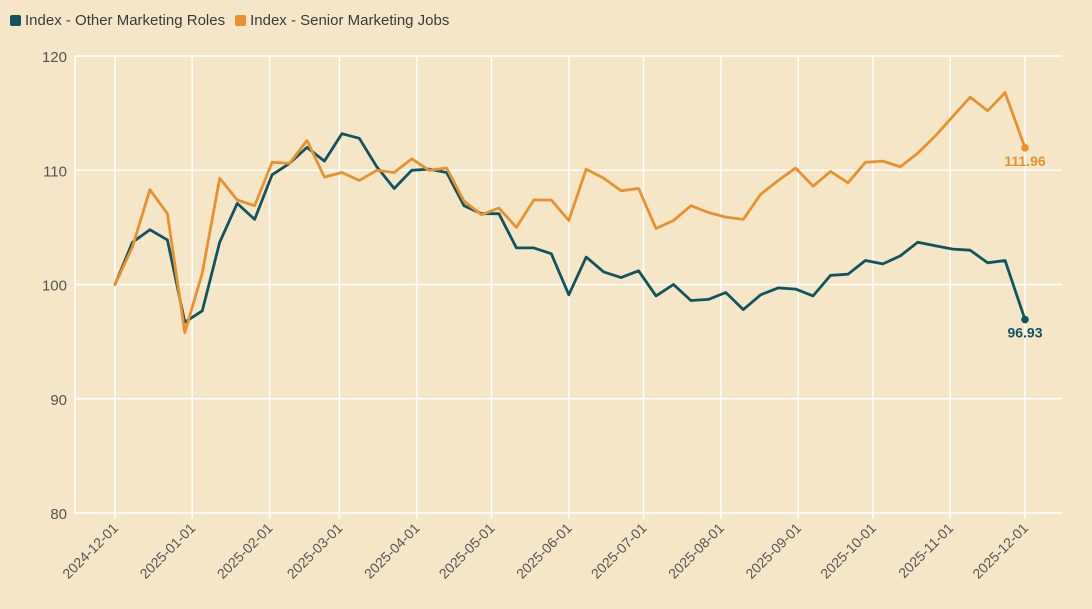 Image resolution: width=1092 pixels, height=609 pixels. Describe the element at coordinates (1025, 148) in the screenshot. I see `end-marker-senior-marketing` at that location.